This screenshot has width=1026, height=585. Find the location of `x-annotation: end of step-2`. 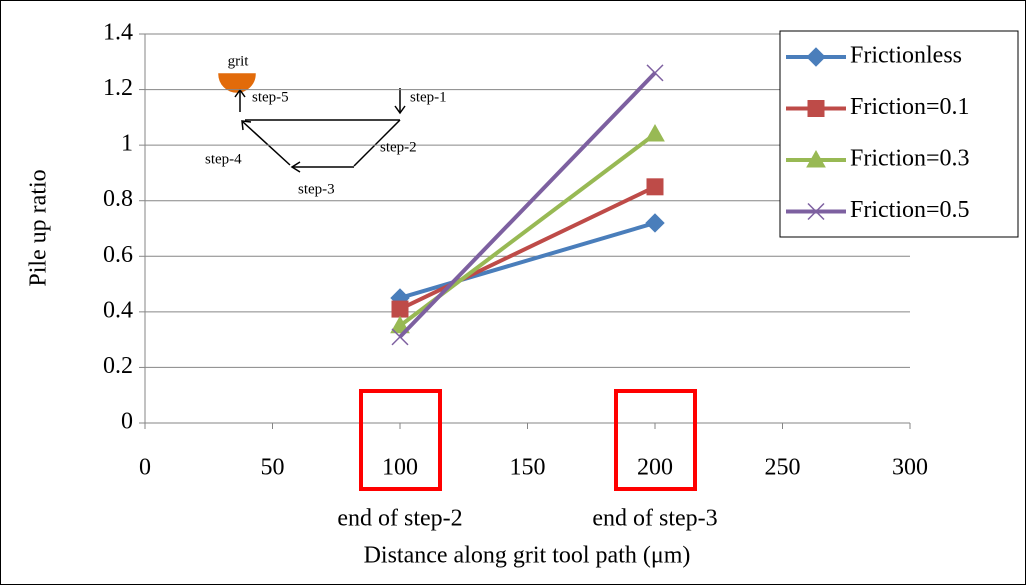

x-annotation: end of step-2 is located at coordinates (399, 519).